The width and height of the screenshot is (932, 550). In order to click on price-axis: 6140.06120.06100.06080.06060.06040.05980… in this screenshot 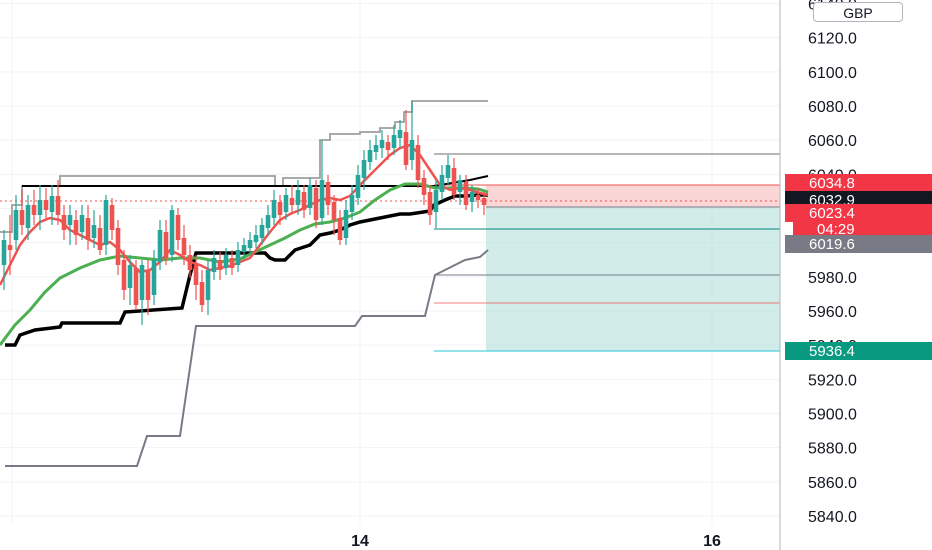, I will do `click(818, 275)`.